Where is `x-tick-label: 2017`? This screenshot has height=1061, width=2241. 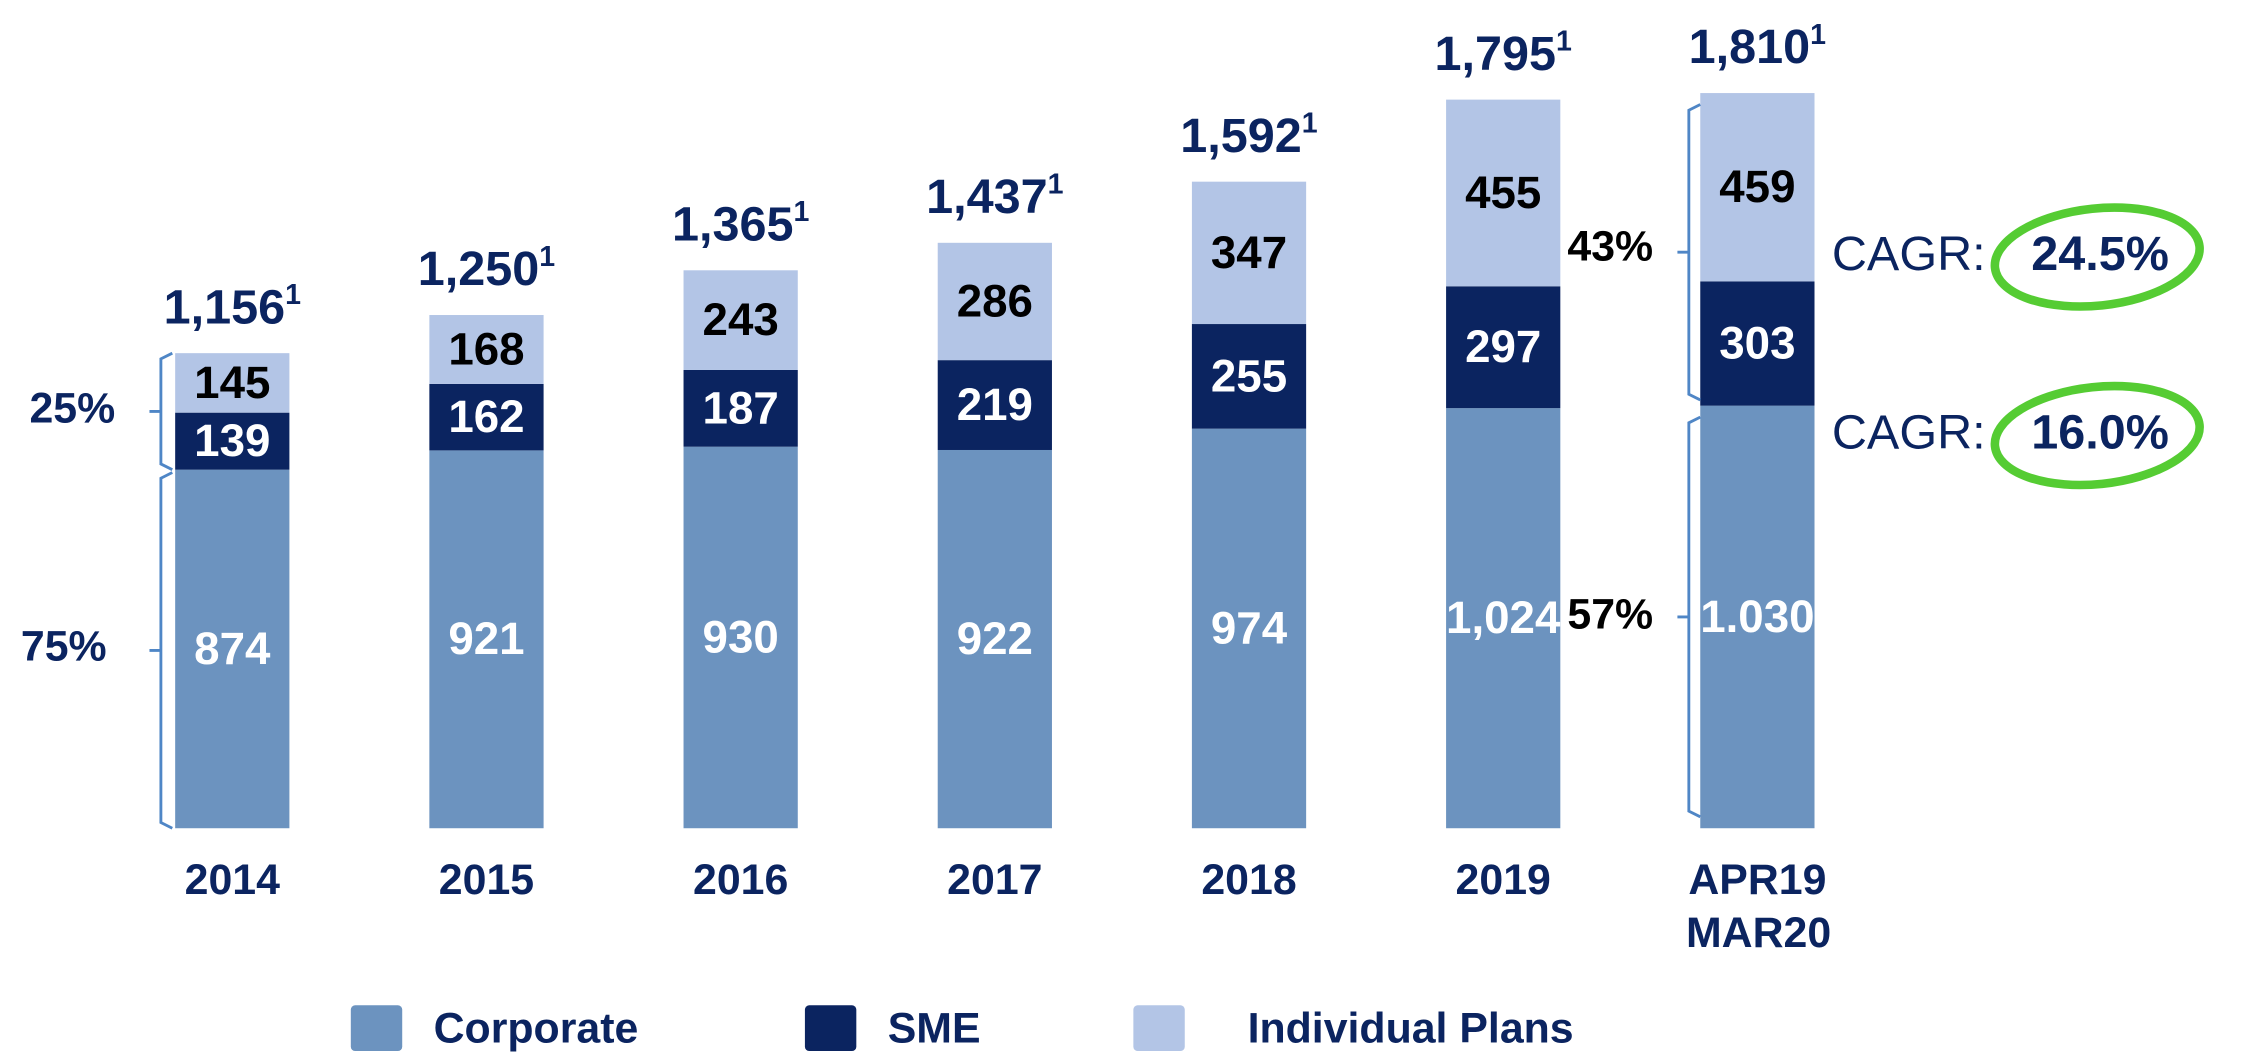 x-tick-label: 2017 is located at coordinates (995, 880).